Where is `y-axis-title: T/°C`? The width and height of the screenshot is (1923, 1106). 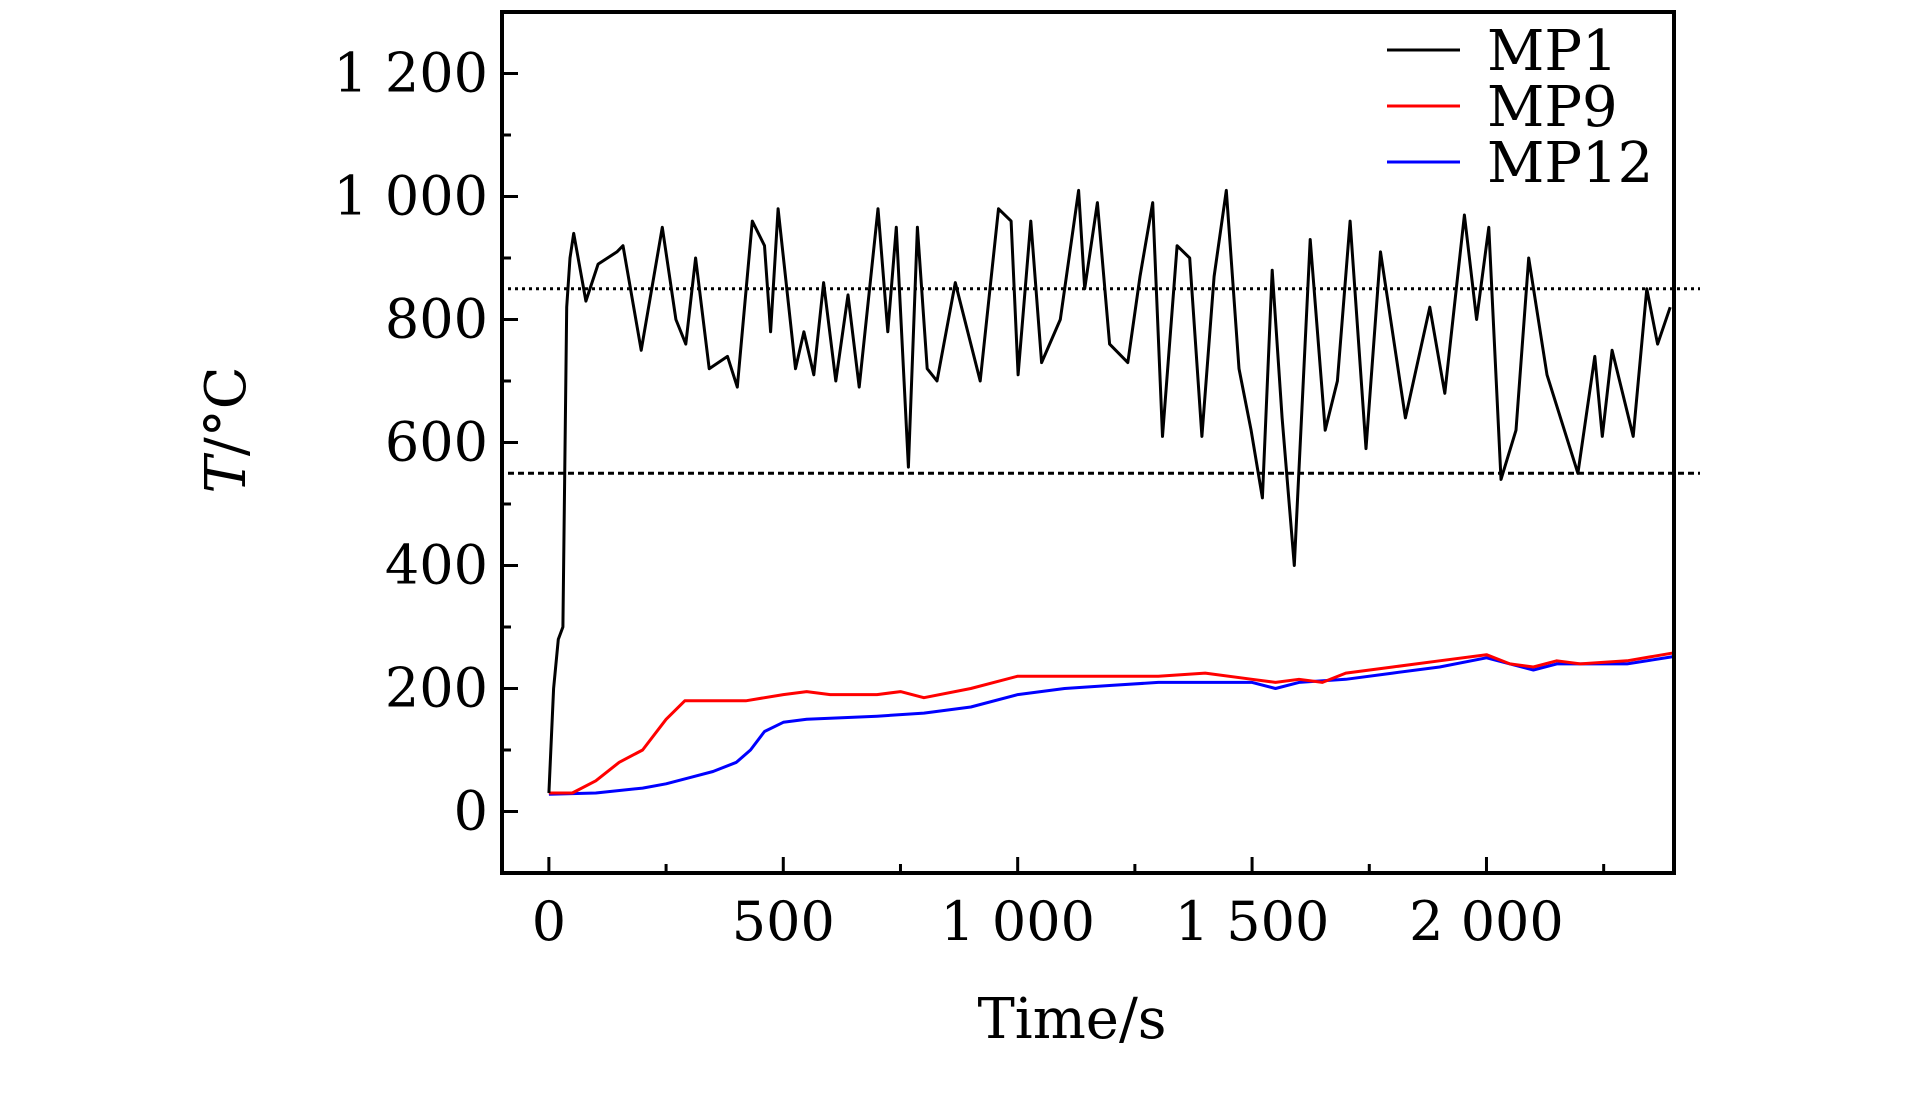 y-axis-title: T/°C is located at coordinates (226, 429).